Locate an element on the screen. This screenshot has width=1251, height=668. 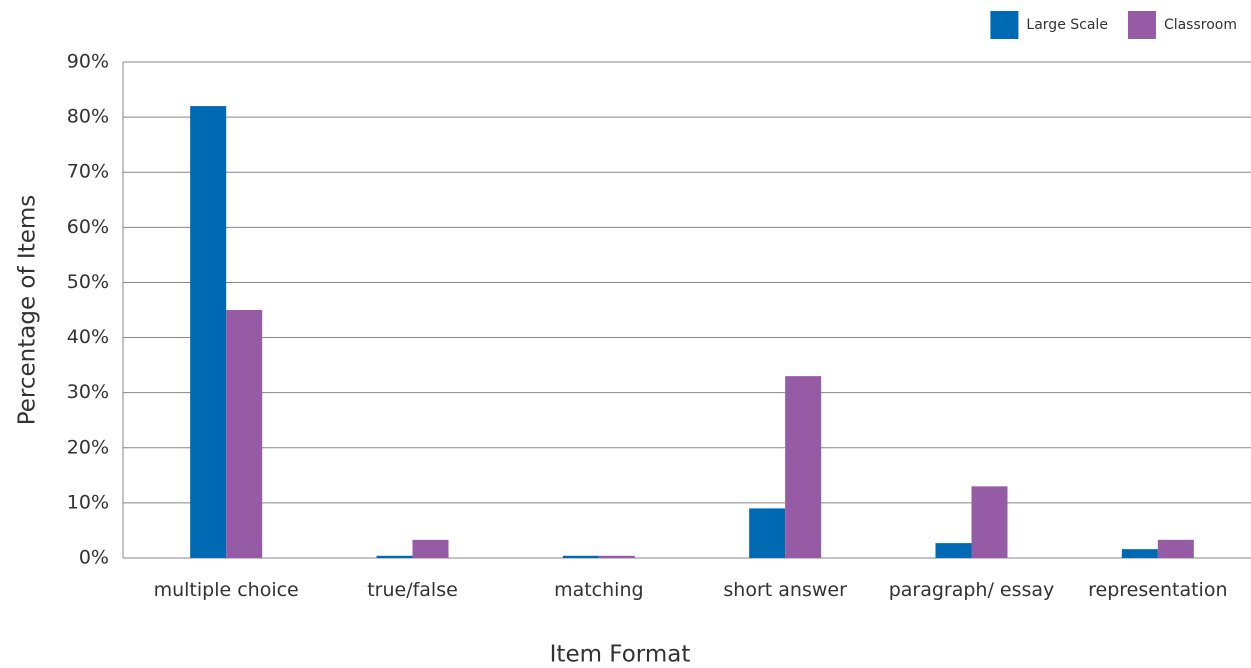
x-tick-label: true/false is located at coordinates (412, 590).